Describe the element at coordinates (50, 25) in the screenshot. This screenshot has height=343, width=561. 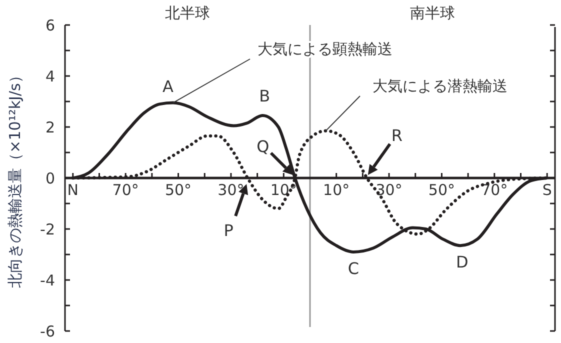
I see `y-tick-label: 6` at that location.